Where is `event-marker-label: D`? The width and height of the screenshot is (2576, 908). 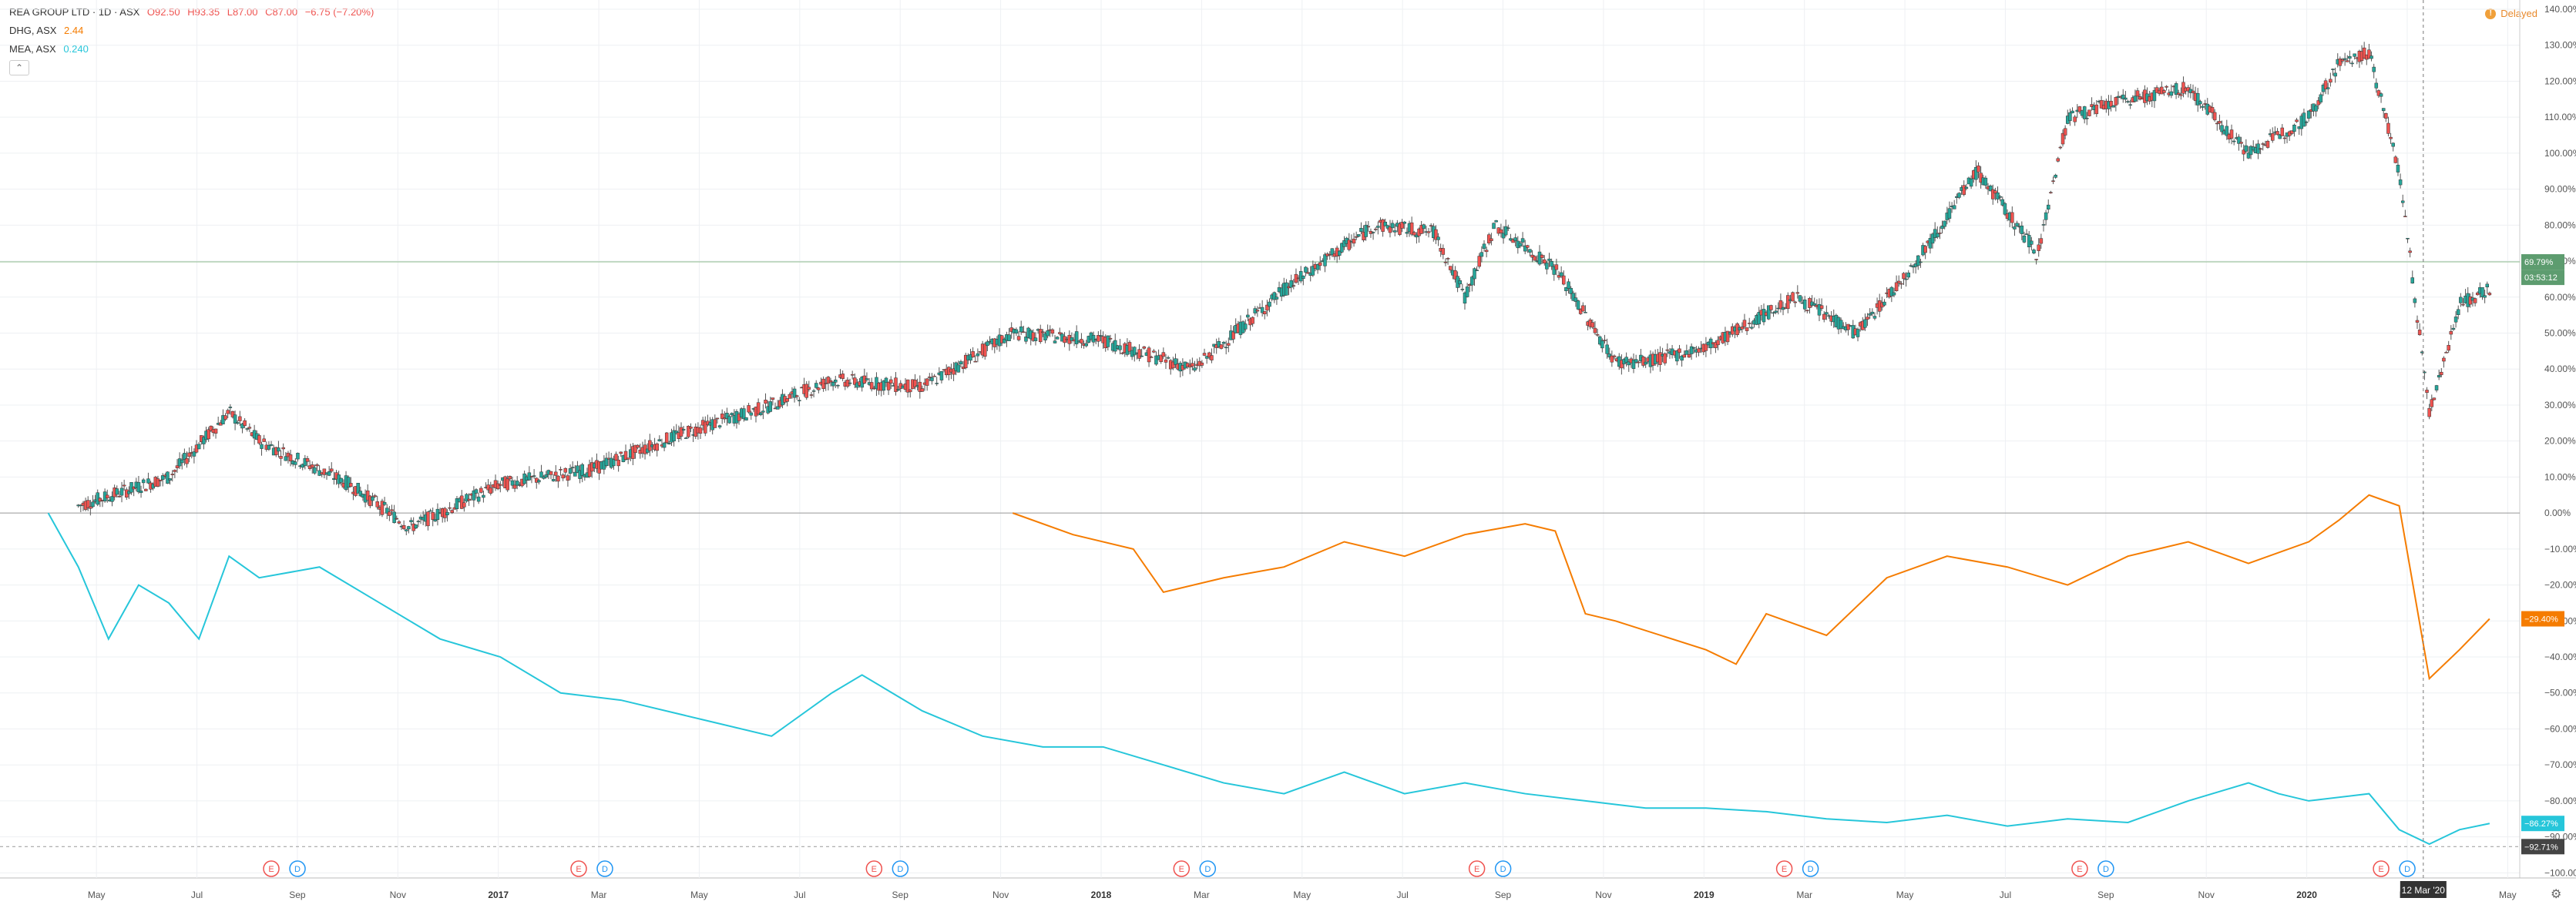 event-marker-label: D is located at coordinates (605, 869).